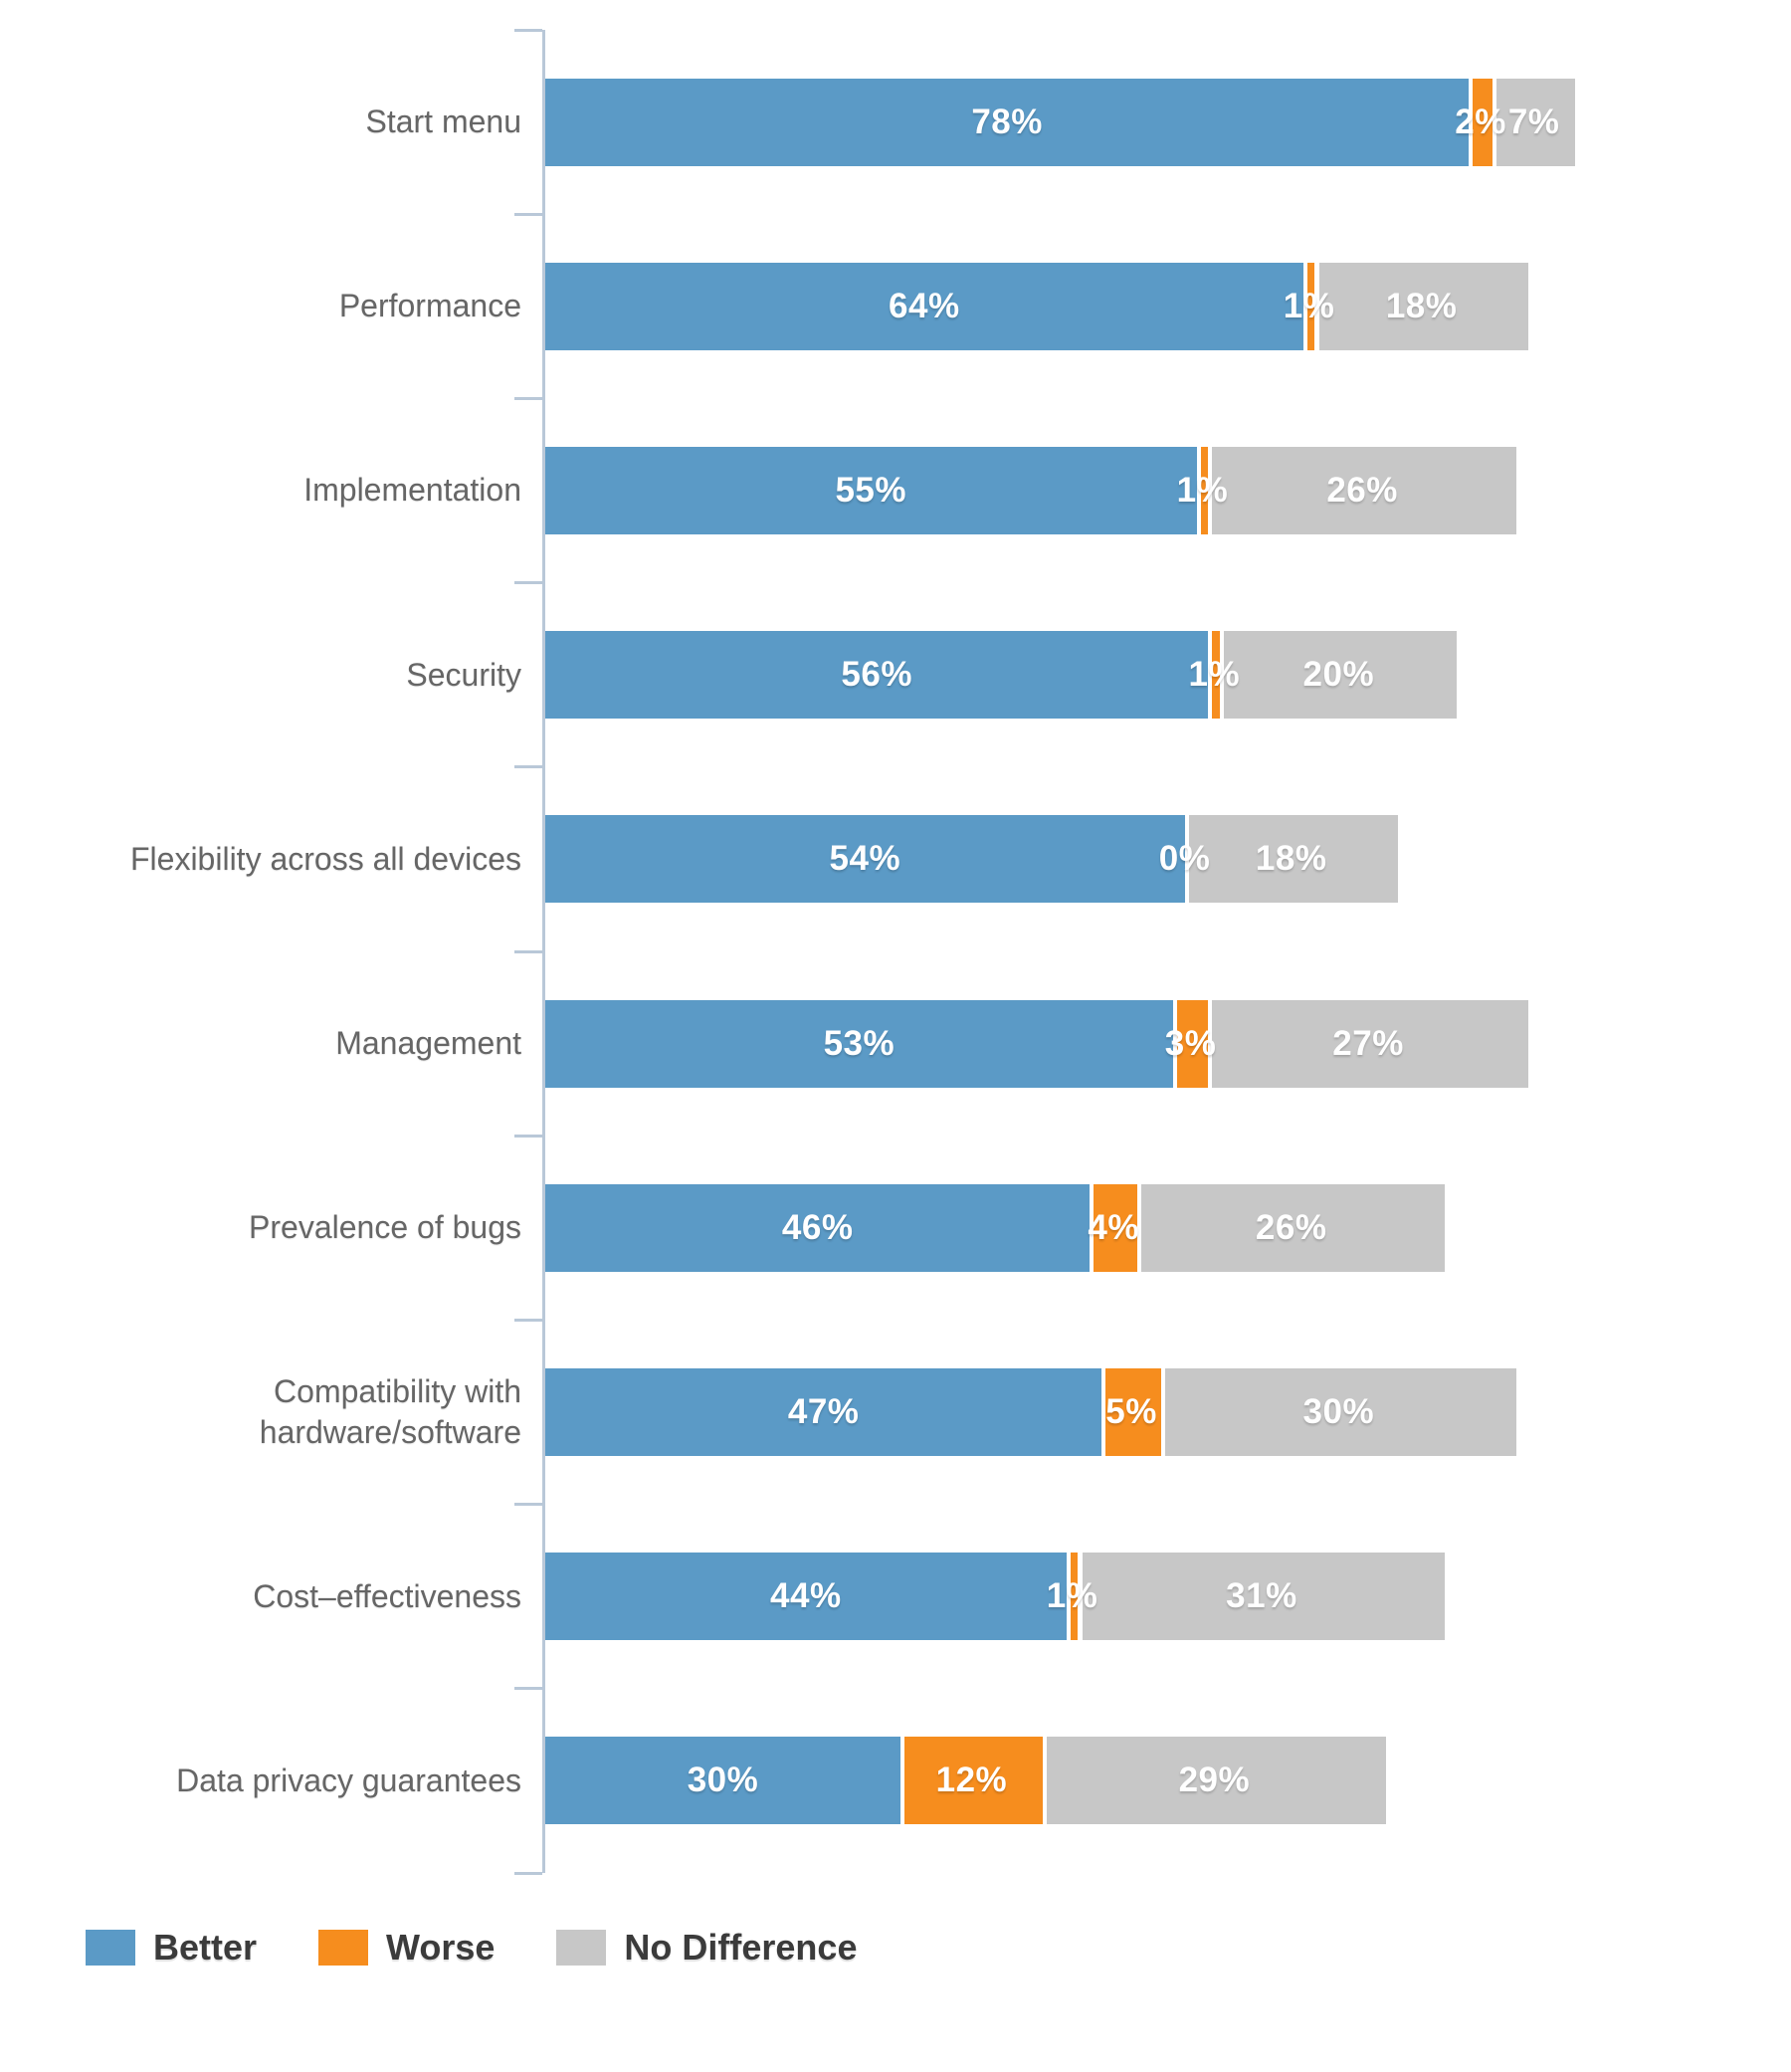 Image resolution: width=1791 pixels, height=2072 pixels. I want to click on value-label-better: 78%, so click(1007, 121).